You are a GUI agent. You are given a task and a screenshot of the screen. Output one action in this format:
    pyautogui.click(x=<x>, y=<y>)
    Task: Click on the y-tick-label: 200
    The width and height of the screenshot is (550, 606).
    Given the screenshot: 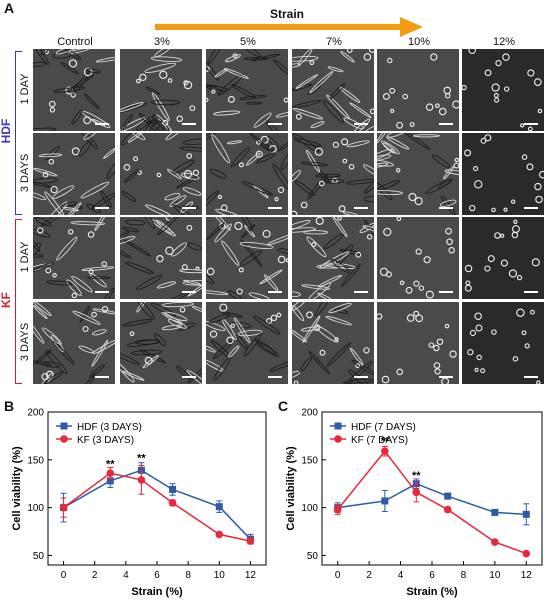 What is the action you would take?
    pyautogui.click(x=35, y=413)
    